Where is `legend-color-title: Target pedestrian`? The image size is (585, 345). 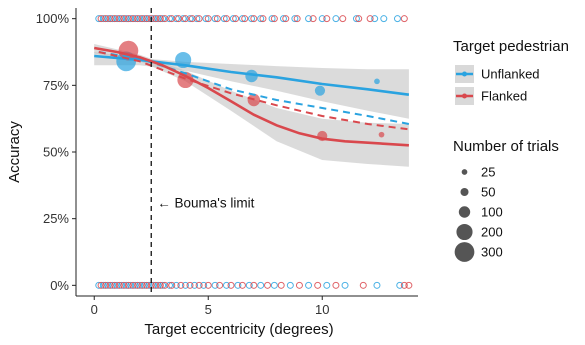 legend-color-title: Target pedestrian is located at coordinates (511, 46).